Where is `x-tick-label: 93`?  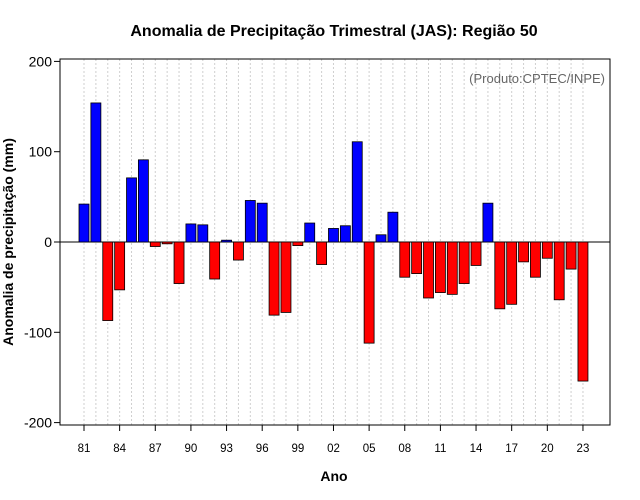 x-tick-label: 93 is located at coordinates (226, 449).